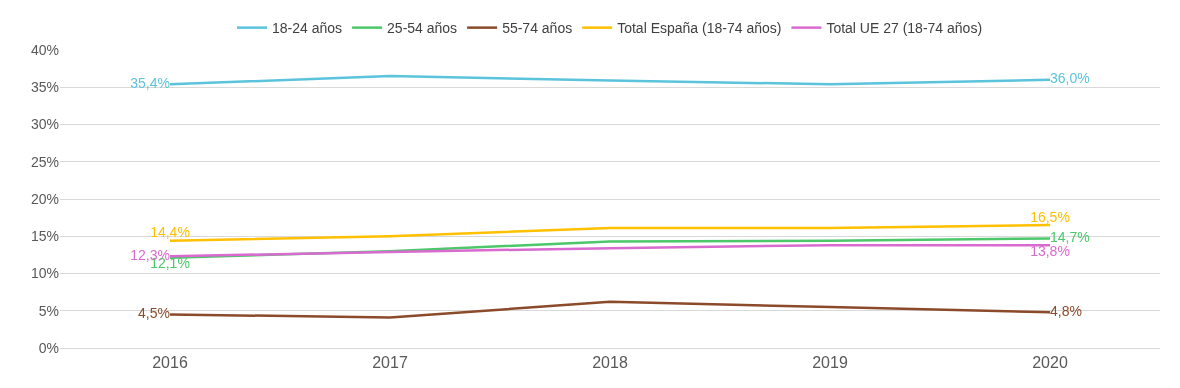 This screenshot has height=388, width=1180. Describe the element at coordinates (1066, 310) in the screenshot. I see `data-label: 4,8%` at that location.